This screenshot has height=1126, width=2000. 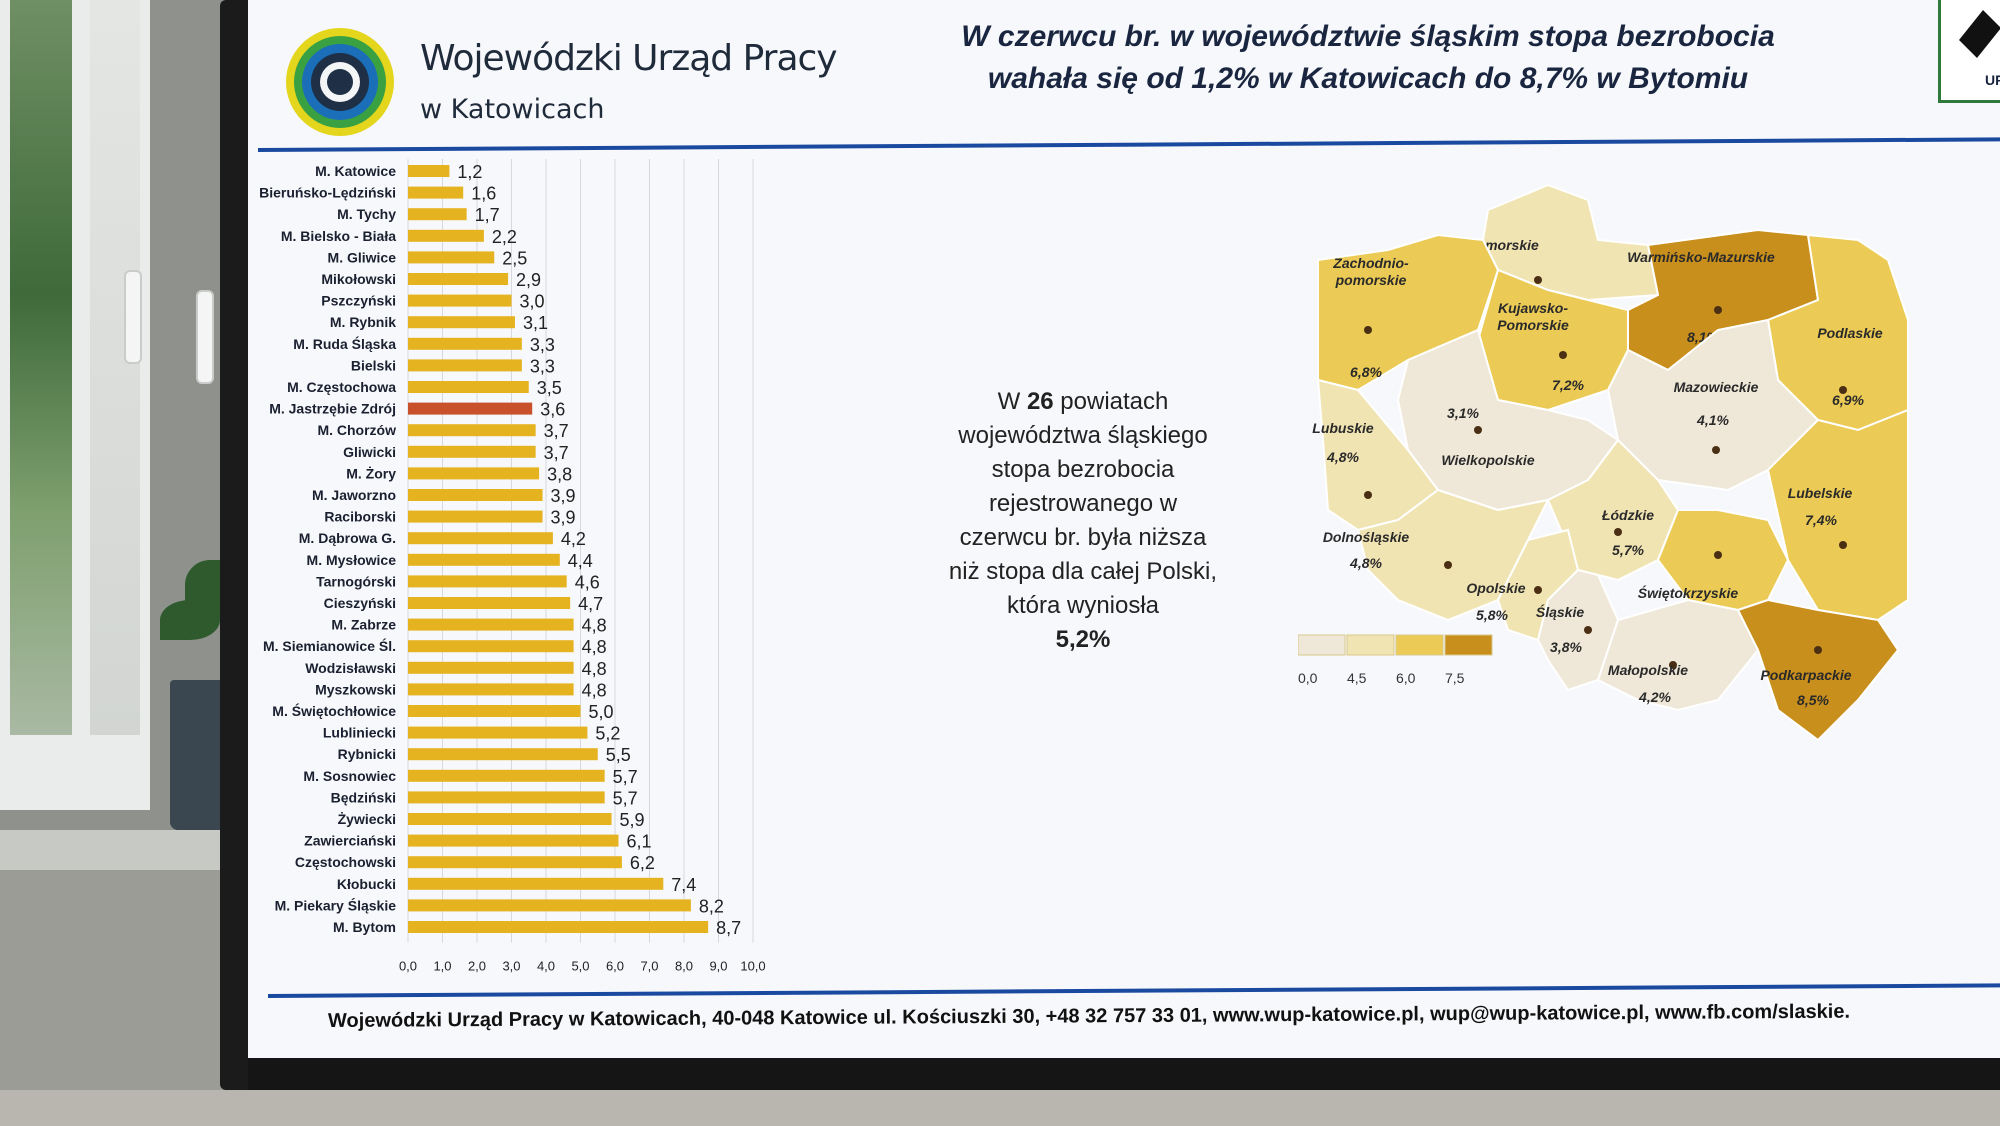 What do you see at coordinates (563, 496) in the screenshot?
I see `value-label: 3,9` at bounding box center [563, 496].